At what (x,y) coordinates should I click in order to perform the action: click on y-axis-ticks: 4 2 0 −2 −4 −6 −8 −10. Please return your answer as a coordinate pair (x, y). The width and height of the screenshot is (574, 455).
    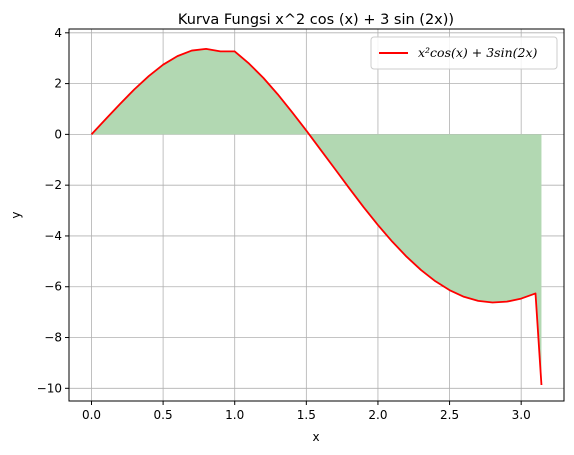
    Looking at the image, I should click on (53, 210).